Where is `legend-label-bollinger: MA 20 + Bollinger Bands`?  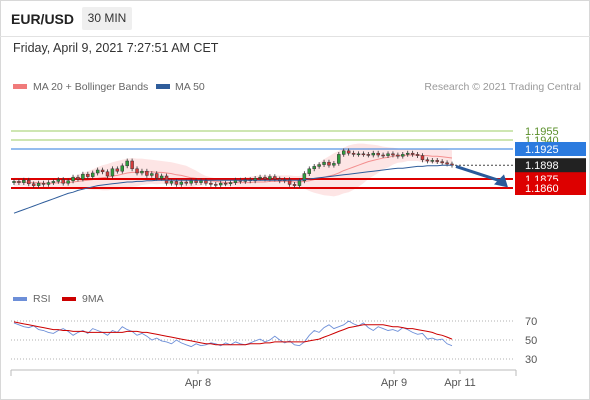 legend-label-bollinger: MA 20 + Bollinger Bands is located at coordinates (90, 87).